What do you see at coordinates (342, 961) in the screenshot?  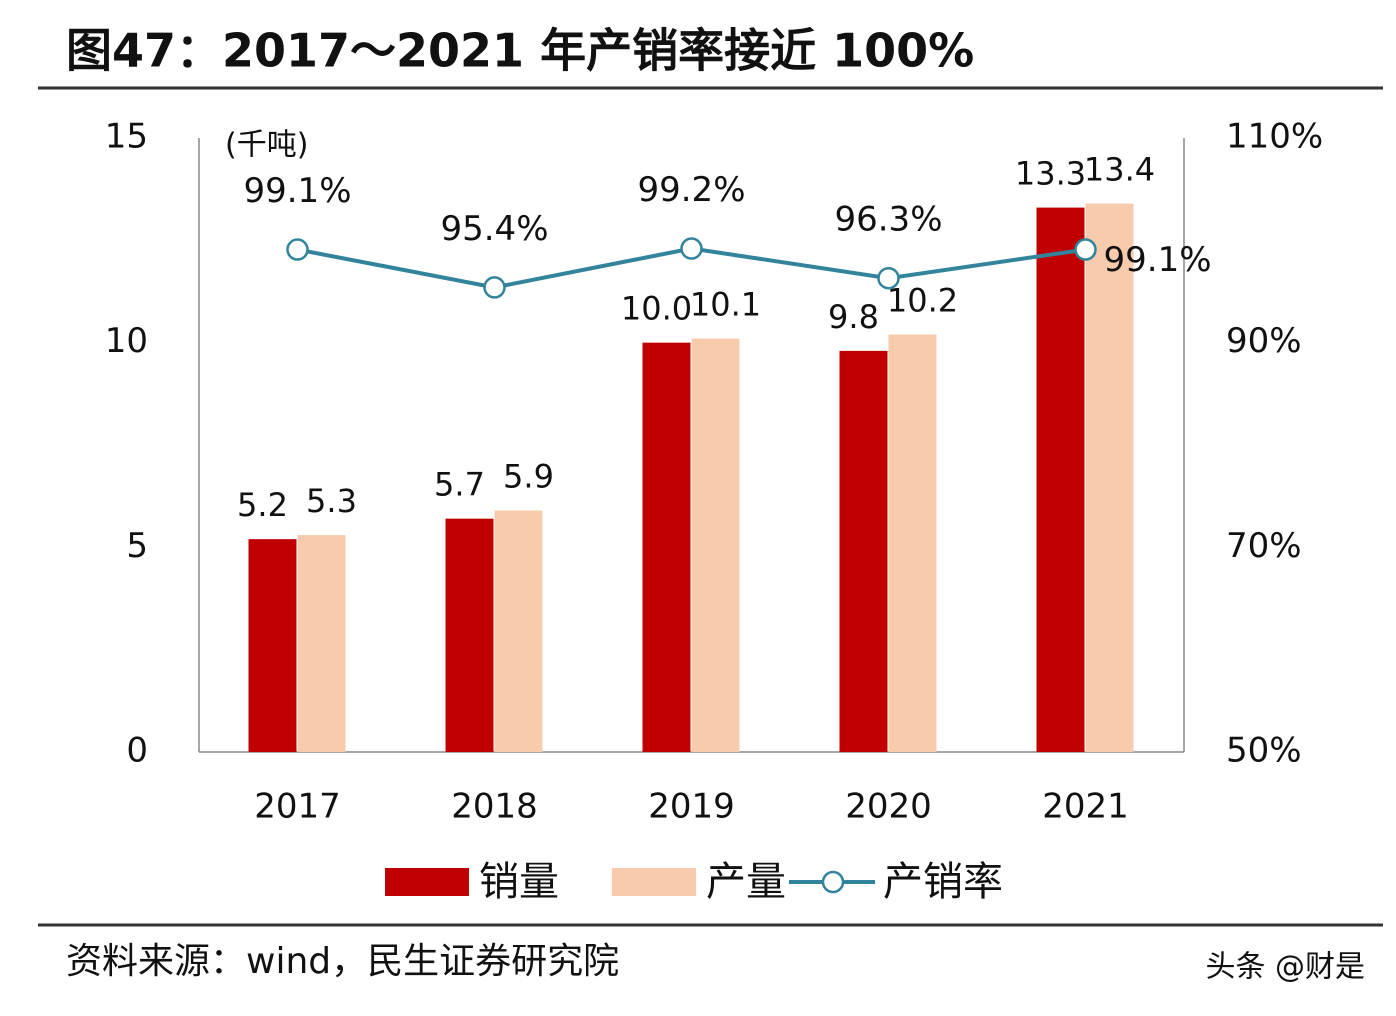 I see `source: 资料来源：wind，民生证券研究院` at bounding box center [342, 961].